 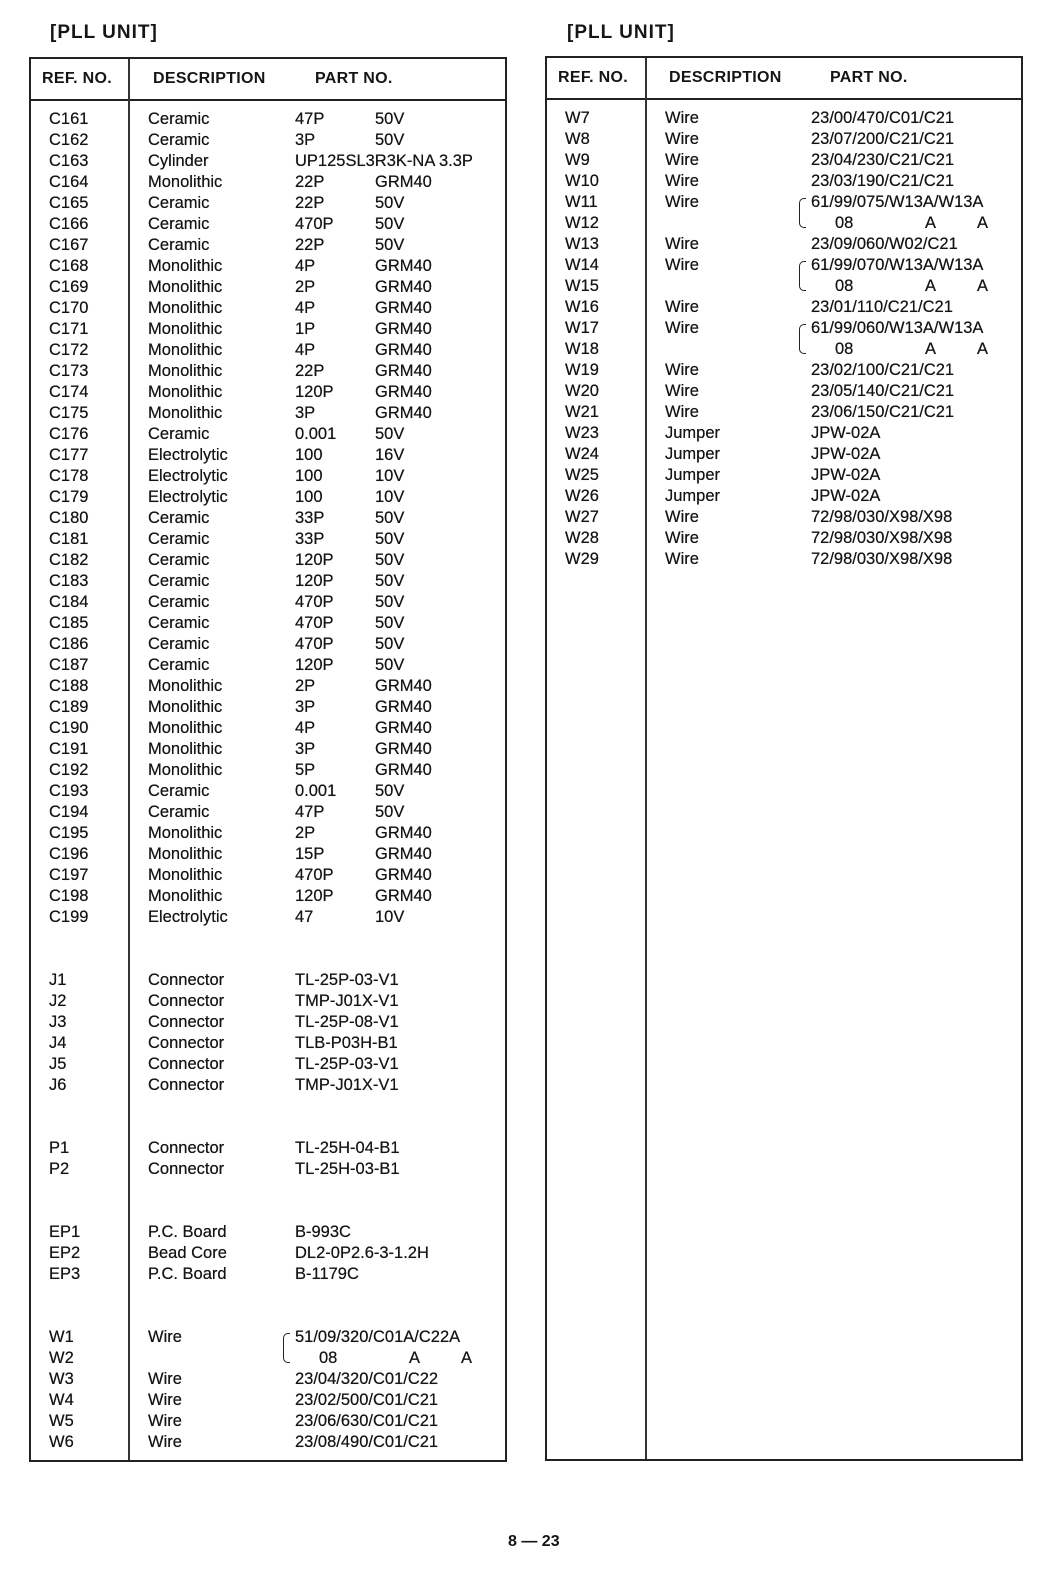 I want to click on part-no: 15P, so click(x=310, y=854).